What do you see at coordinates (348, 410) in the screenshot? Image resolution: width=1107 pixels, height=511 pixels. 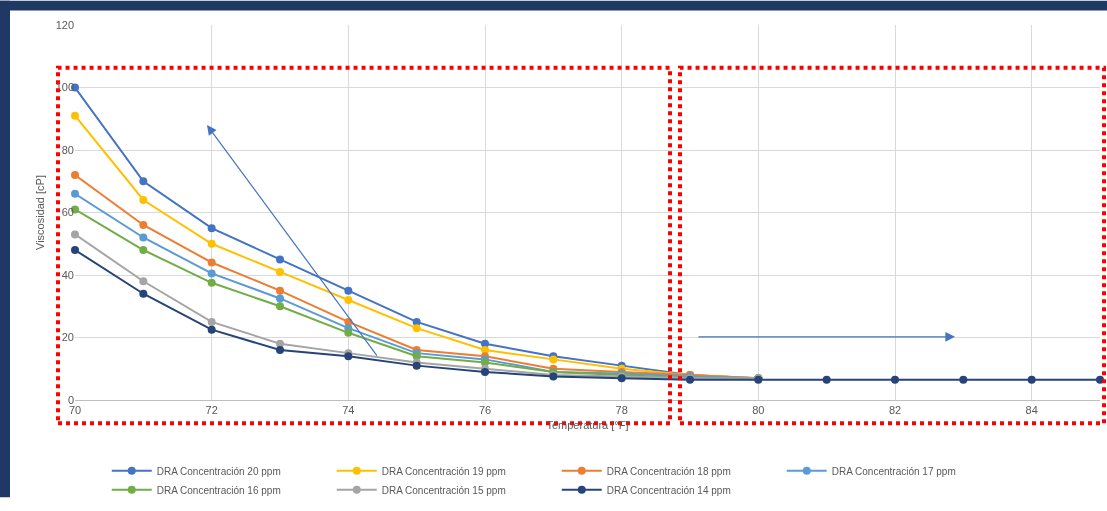 I see `x-tick-label: 74` at bounding box center [348, 410].